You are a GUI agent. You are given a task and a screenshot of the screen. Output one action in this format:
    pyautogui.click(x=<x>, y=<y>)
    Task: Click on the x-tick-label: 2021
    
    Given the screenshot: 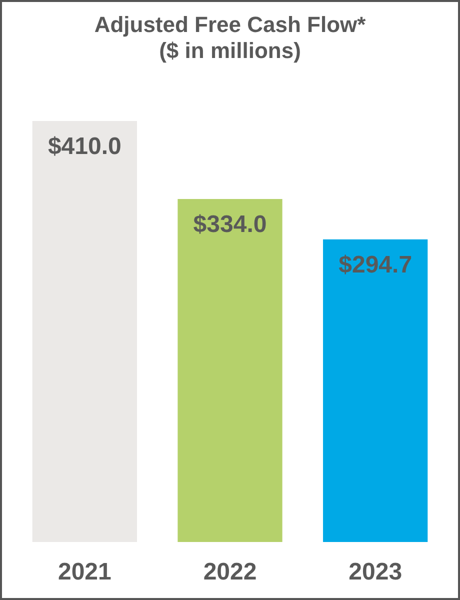 What is the action you would take?
    pyautogui.click(x=85, y=572)
    